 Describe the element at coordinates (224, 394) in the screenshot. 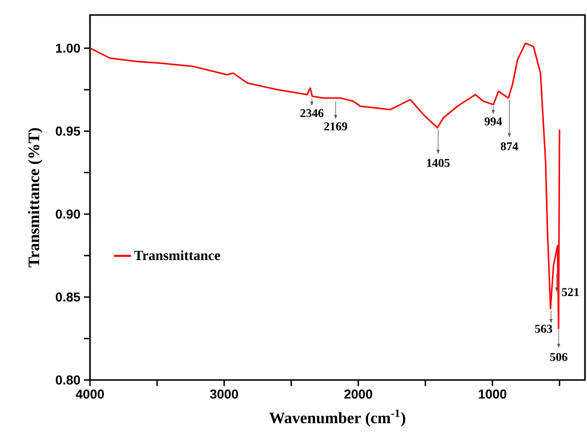

I see `x-tick-label: 3000` at that location.